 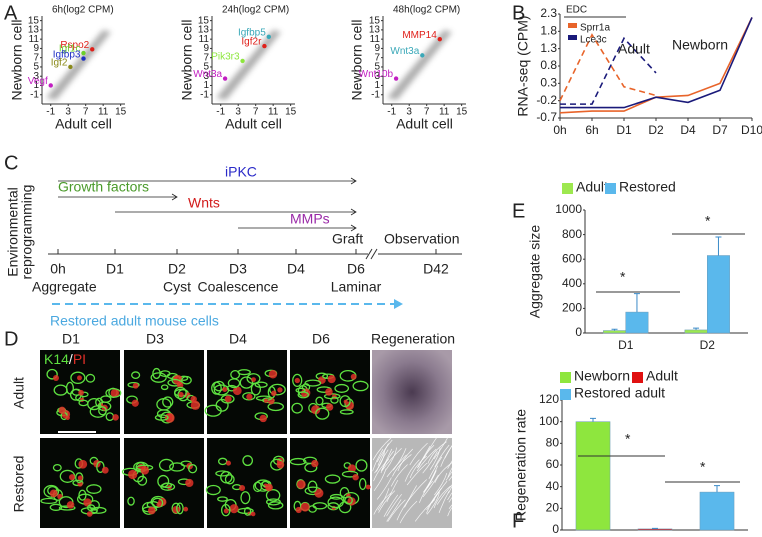 I want to click on point-label: Pik3r3, so click(x=225, y=57).